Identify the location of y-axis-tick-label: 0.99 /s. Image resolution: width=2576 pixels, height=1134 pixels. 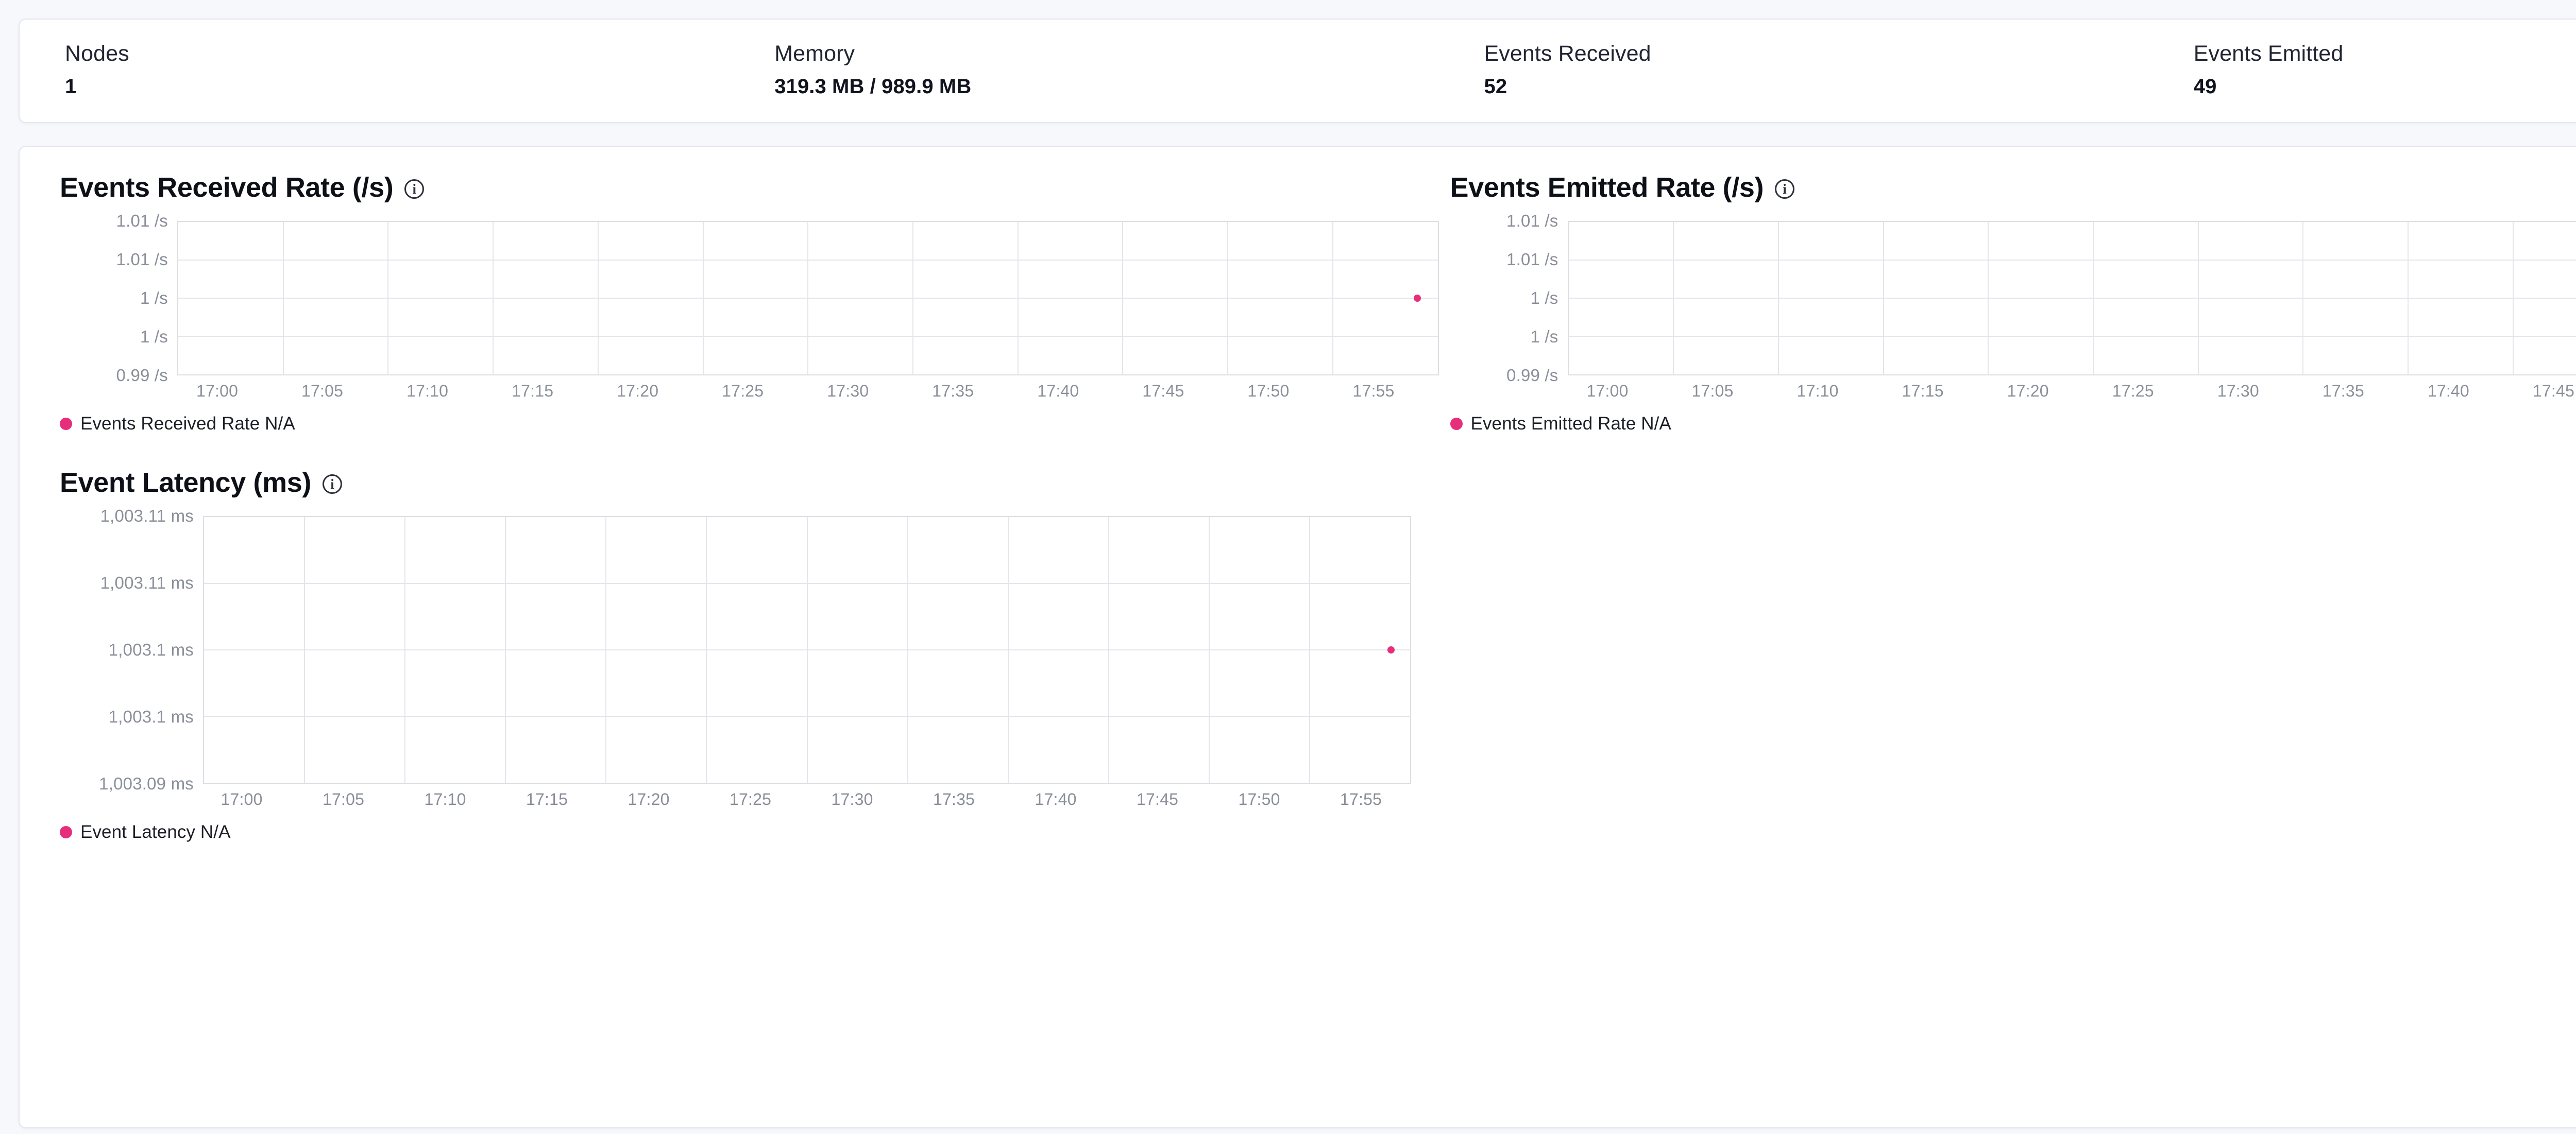
(1532, 376).